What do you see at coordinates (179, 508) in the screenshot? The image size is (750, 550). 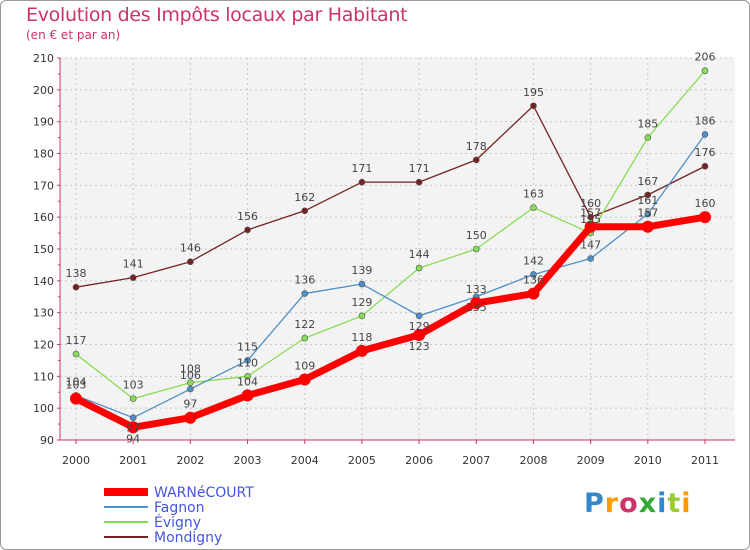 I see `legend-label: Fagnon` at bounding box center [179, 508].